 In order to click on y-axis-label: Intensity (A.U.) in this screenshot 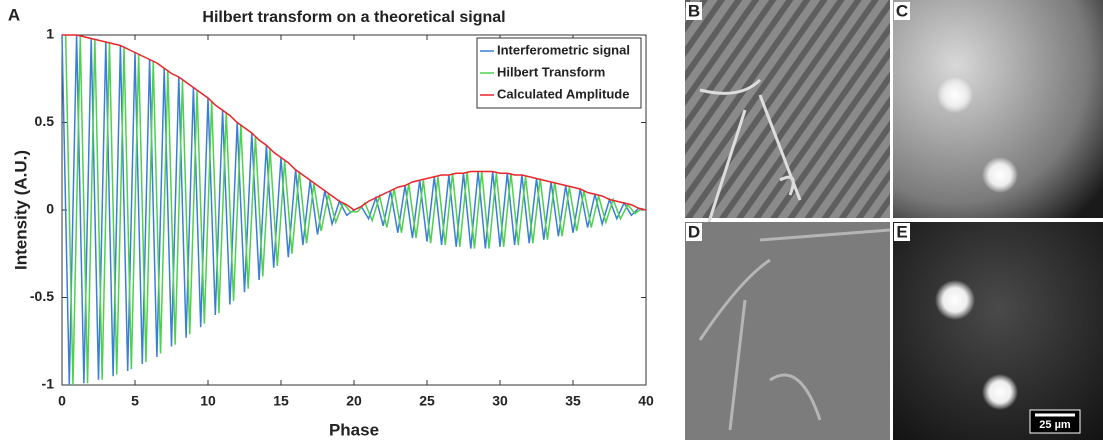, I will do `click(20, 210)`.